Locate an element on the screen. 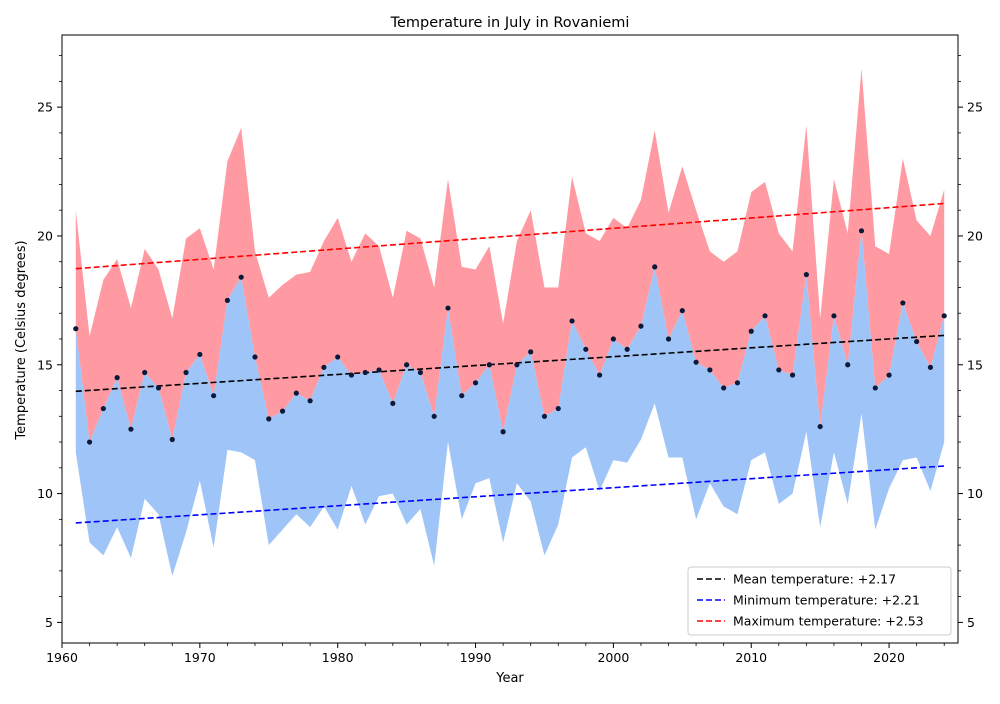 The height and width of the screenshot is (704, 1000). y-tick-label-right: 10 is located at coordinates (975, 493).